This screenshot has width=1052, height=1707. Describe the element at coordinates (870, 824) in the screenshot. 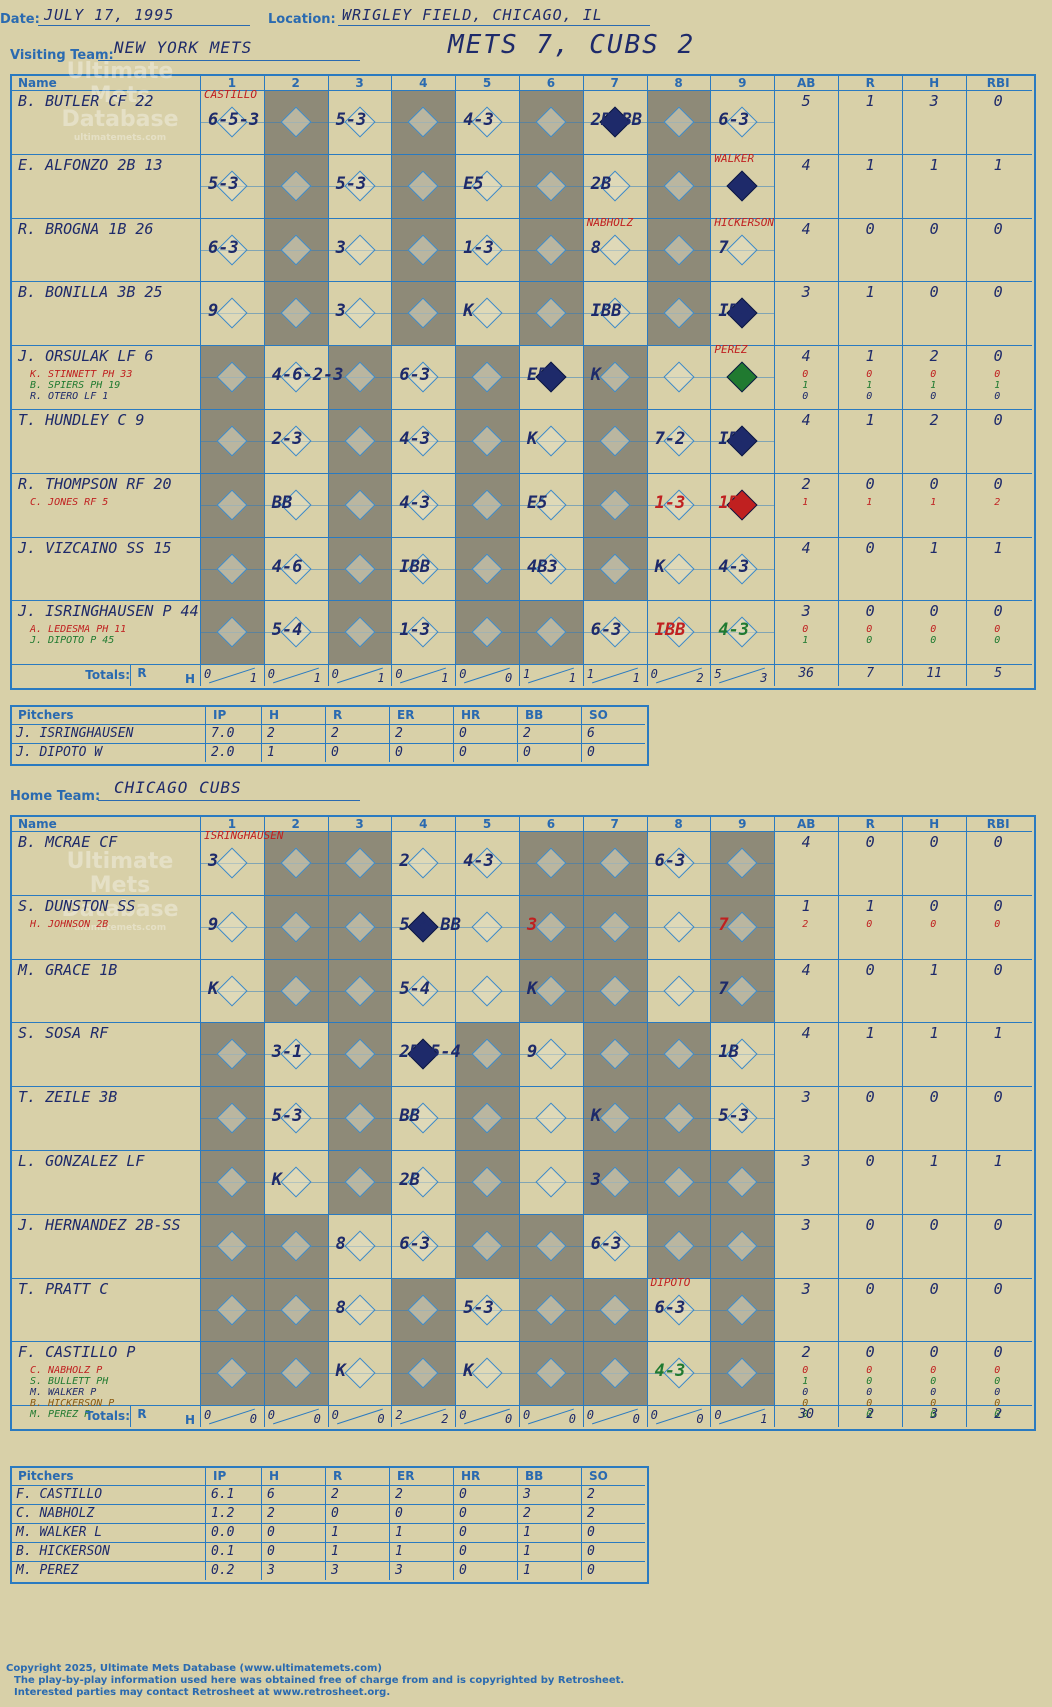

I see `col-header-stat: R` at that location.